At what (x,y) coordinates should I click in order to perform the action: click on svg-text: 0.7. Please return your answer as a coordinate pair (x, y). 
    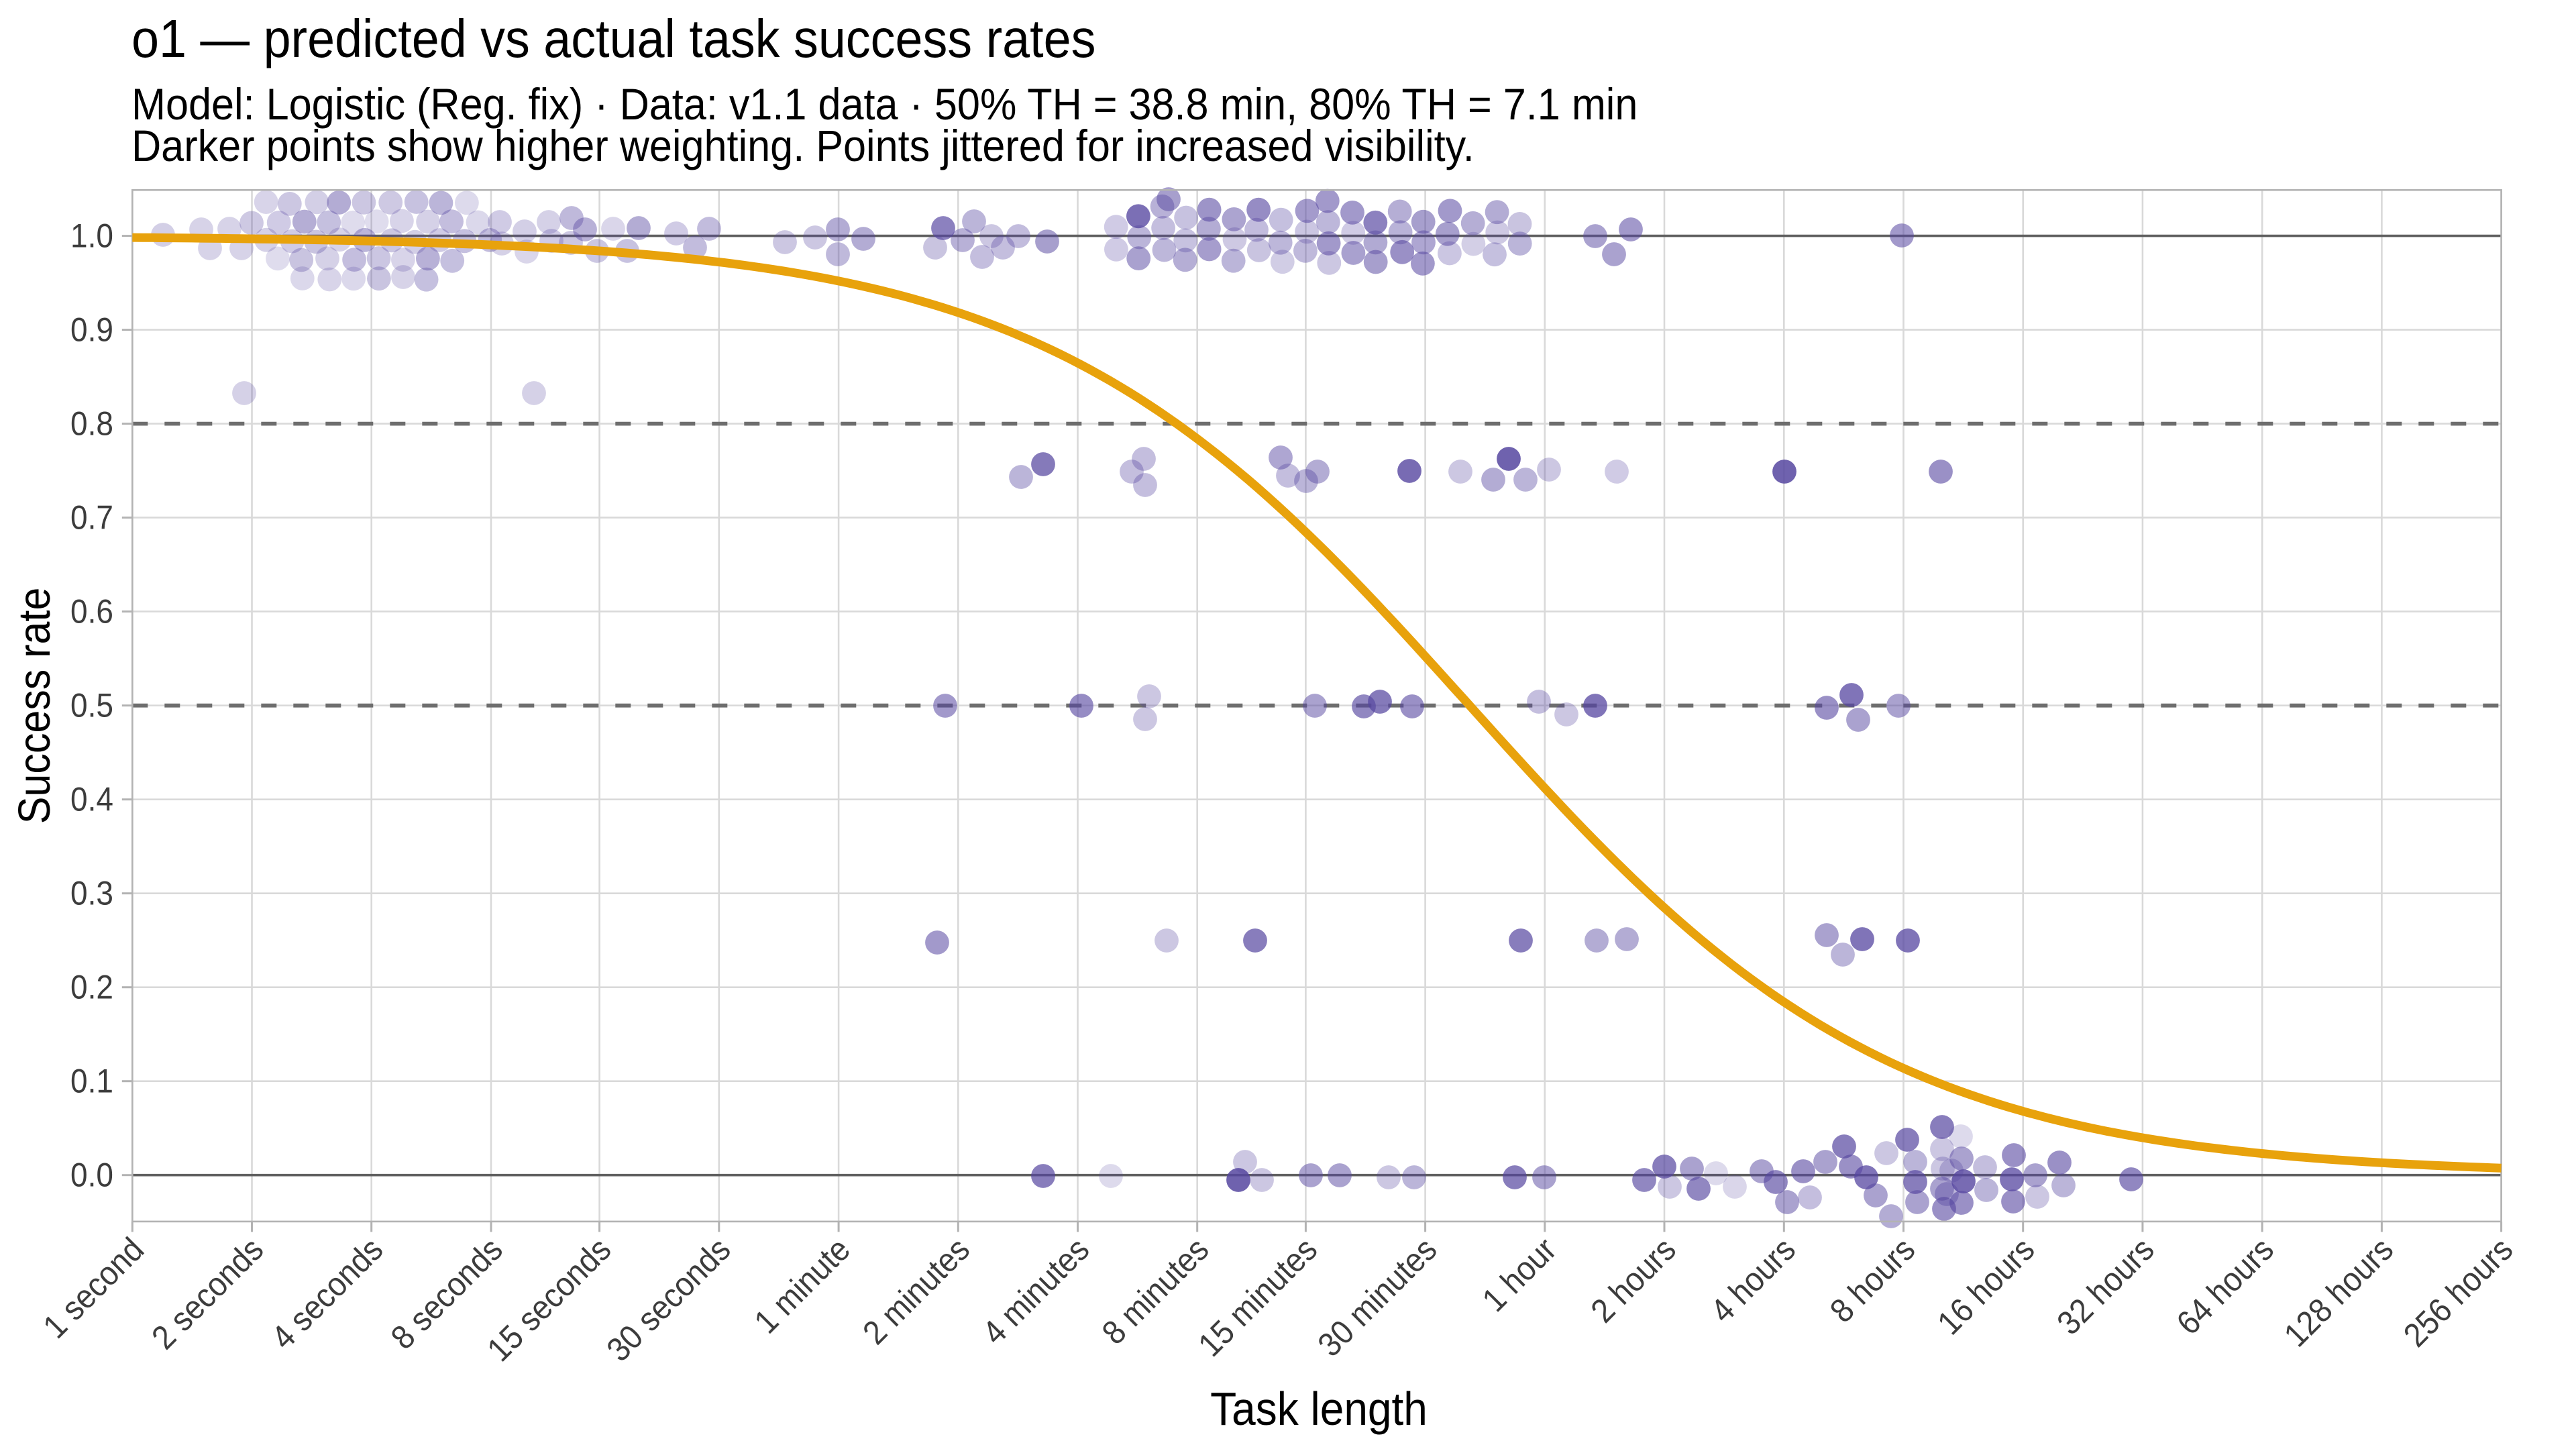
    Looking at the image, I should click on (91, 518).